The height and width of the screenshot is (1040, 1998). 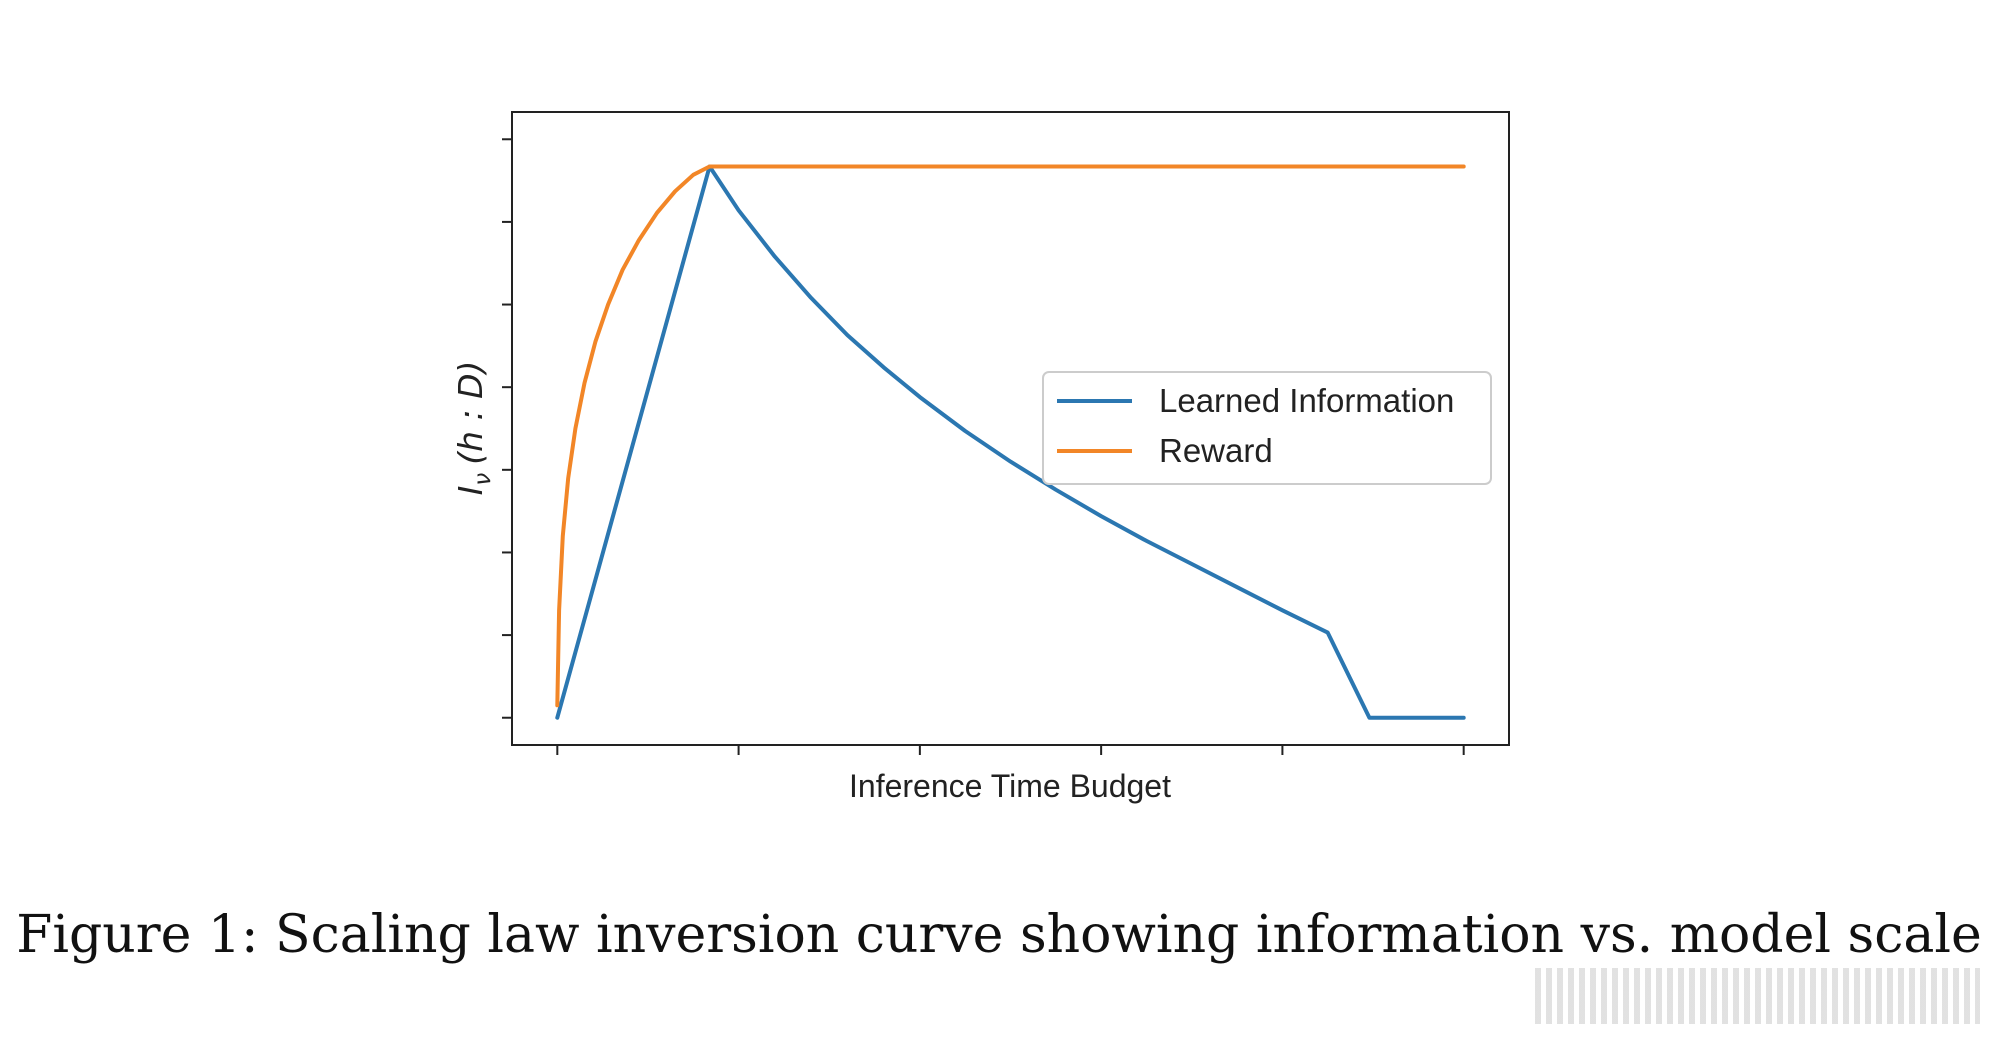 What do you see at coordinates (1306, 400) in the screenshot?
I see `legend-label-learned-information: Learned Information` at bounding box center [1306, 400].